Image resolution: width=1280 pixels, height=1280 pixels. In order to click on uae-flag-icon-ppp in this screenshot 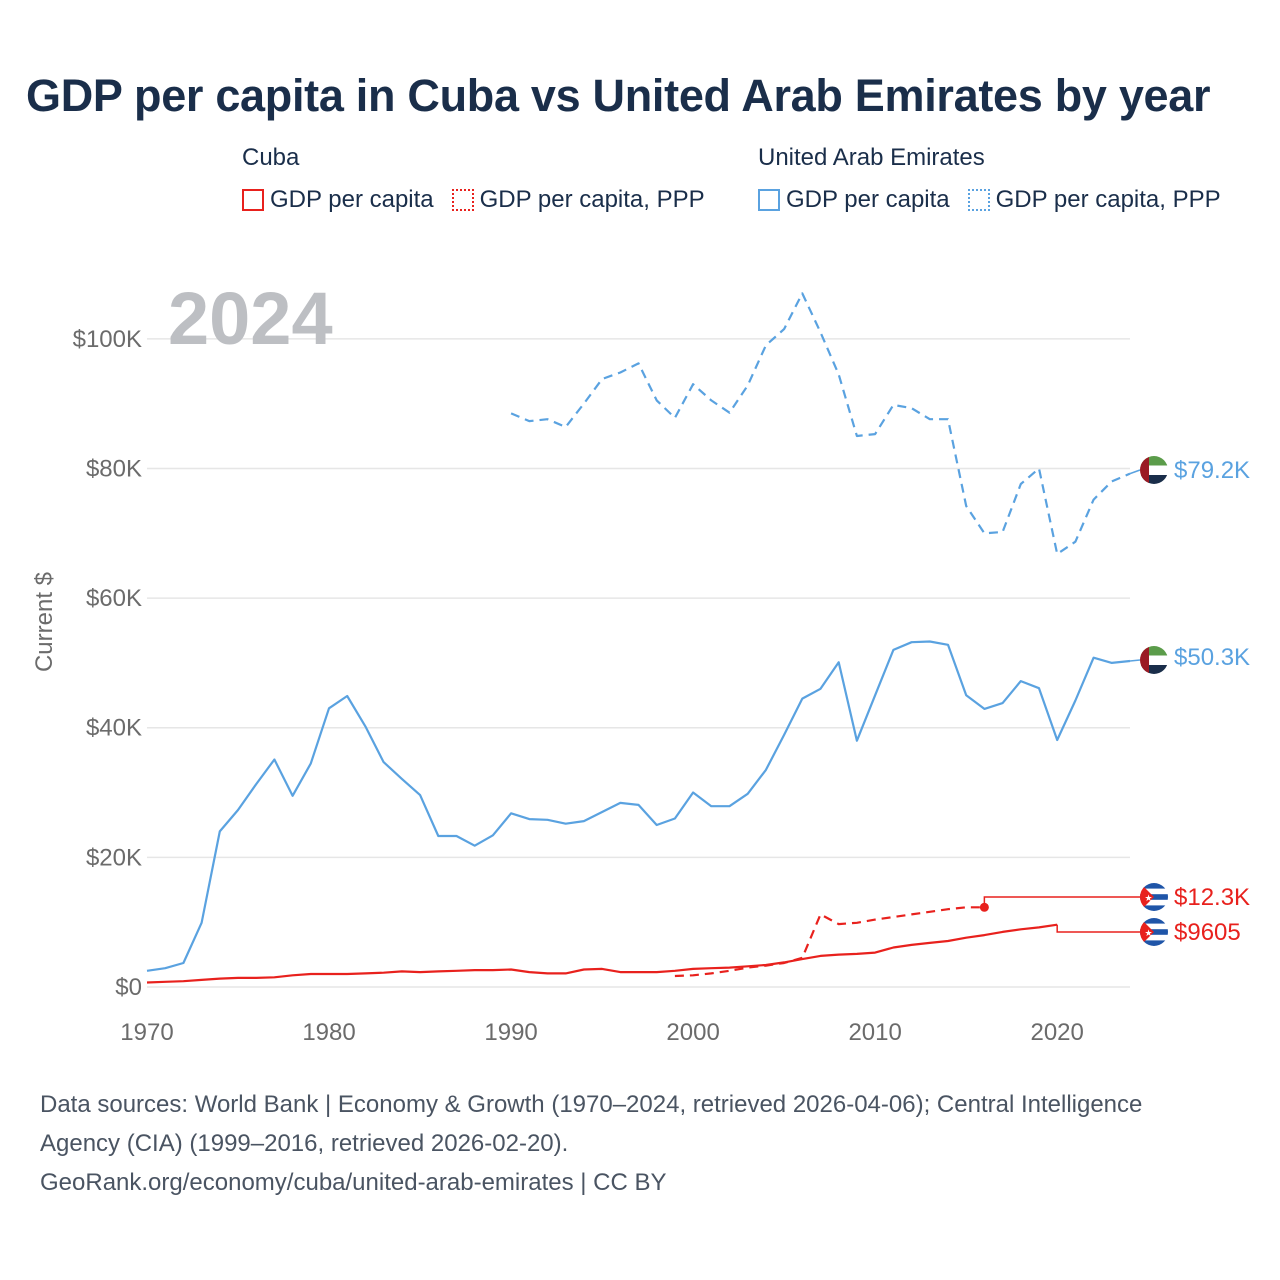, I will do `click(1154, 470)`.